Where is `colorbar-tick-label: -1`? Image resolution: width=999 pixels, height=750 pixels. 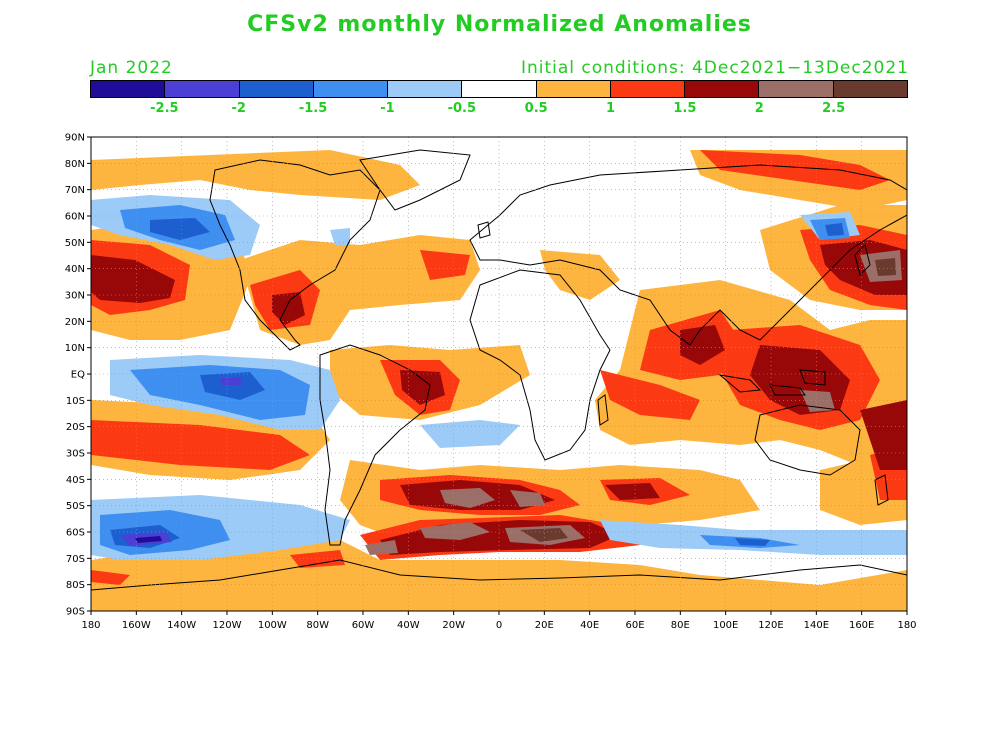
colorbar-tick-label: -1 is located at coordinates (387, 108).